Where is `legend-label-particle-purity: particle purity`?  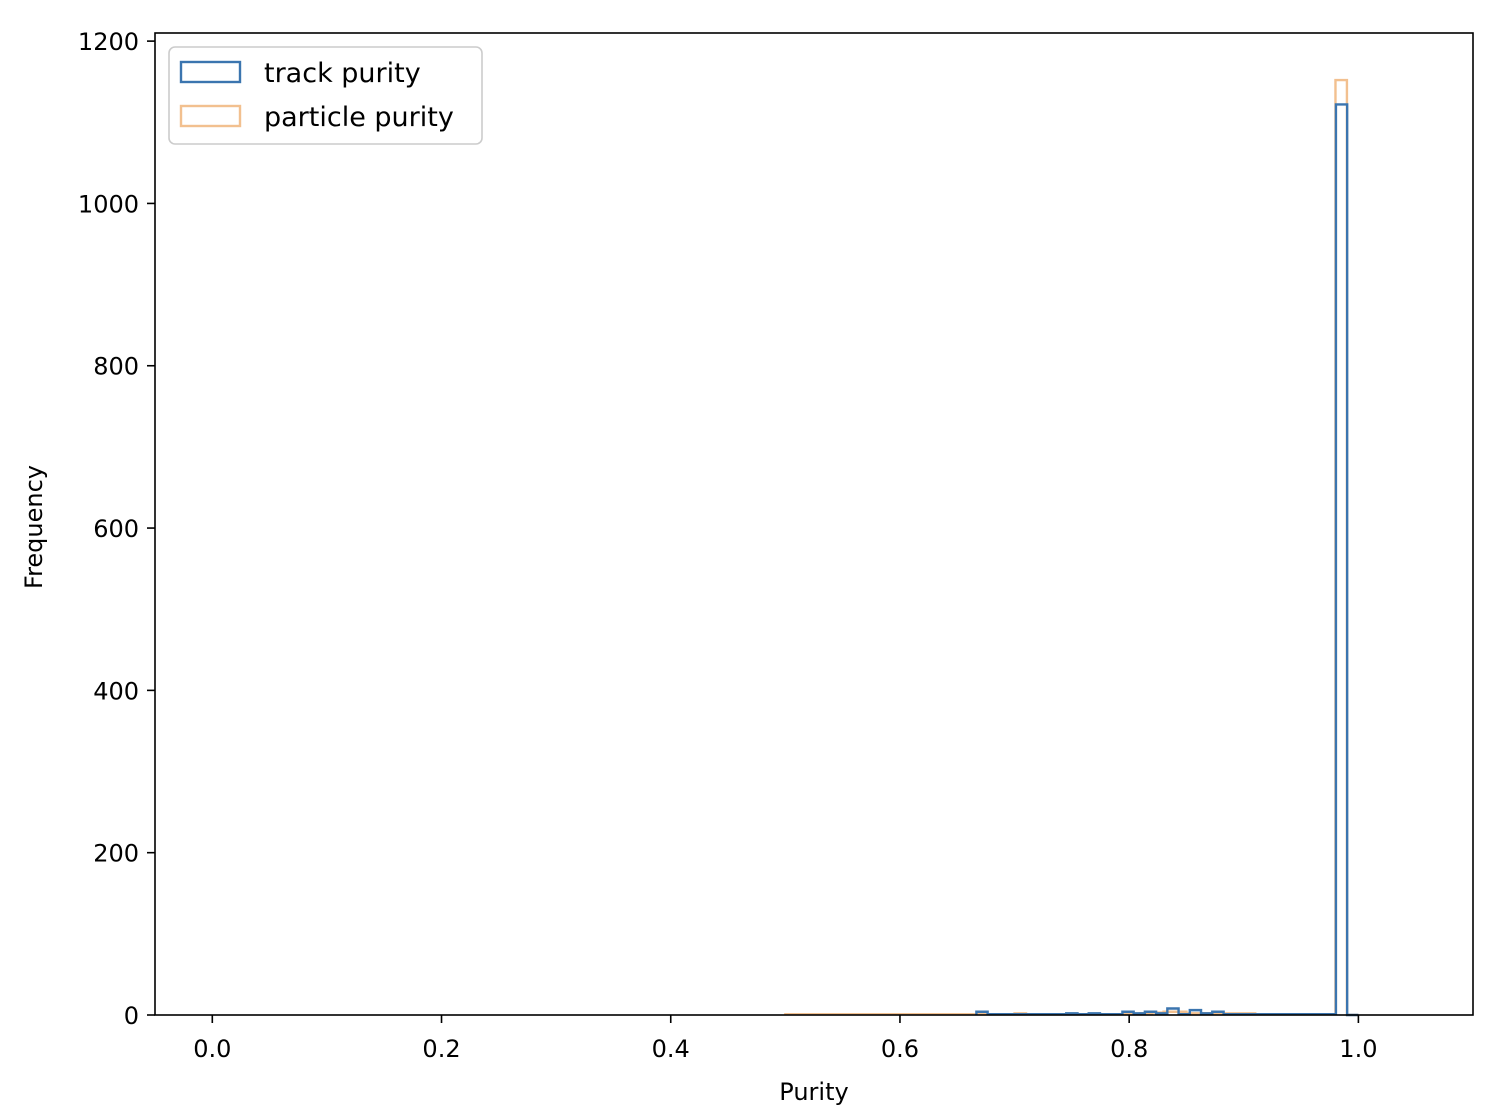
legend-label-particle-purity: particle purity is located at coordinates (359, 117).